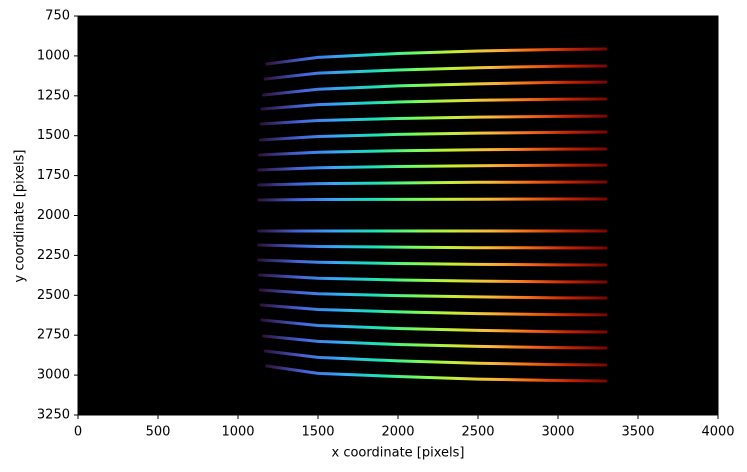  What do you see at coordinates (53, 55) in the screenshot?
I see `y-tick-label: 1000` at bounding box center [53, 55].